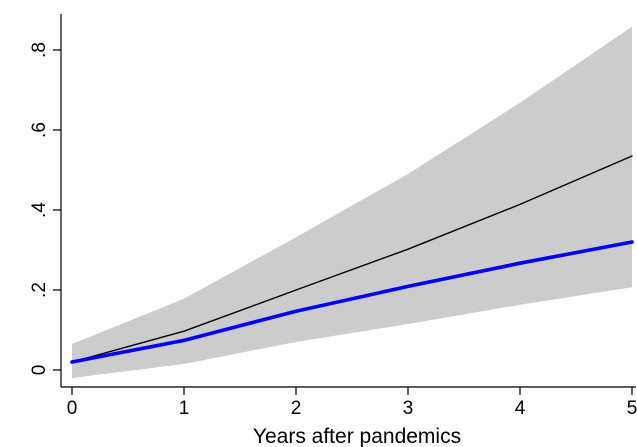  I want to click on y-tick-label-.2: .2, so click(39, 290).